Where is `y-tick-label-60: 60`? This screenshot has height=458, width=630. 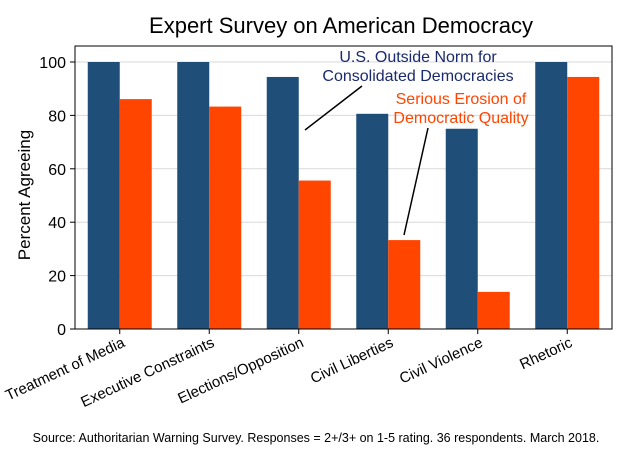
y-tick-label-60: 60 is located at coordinates (57, 170).